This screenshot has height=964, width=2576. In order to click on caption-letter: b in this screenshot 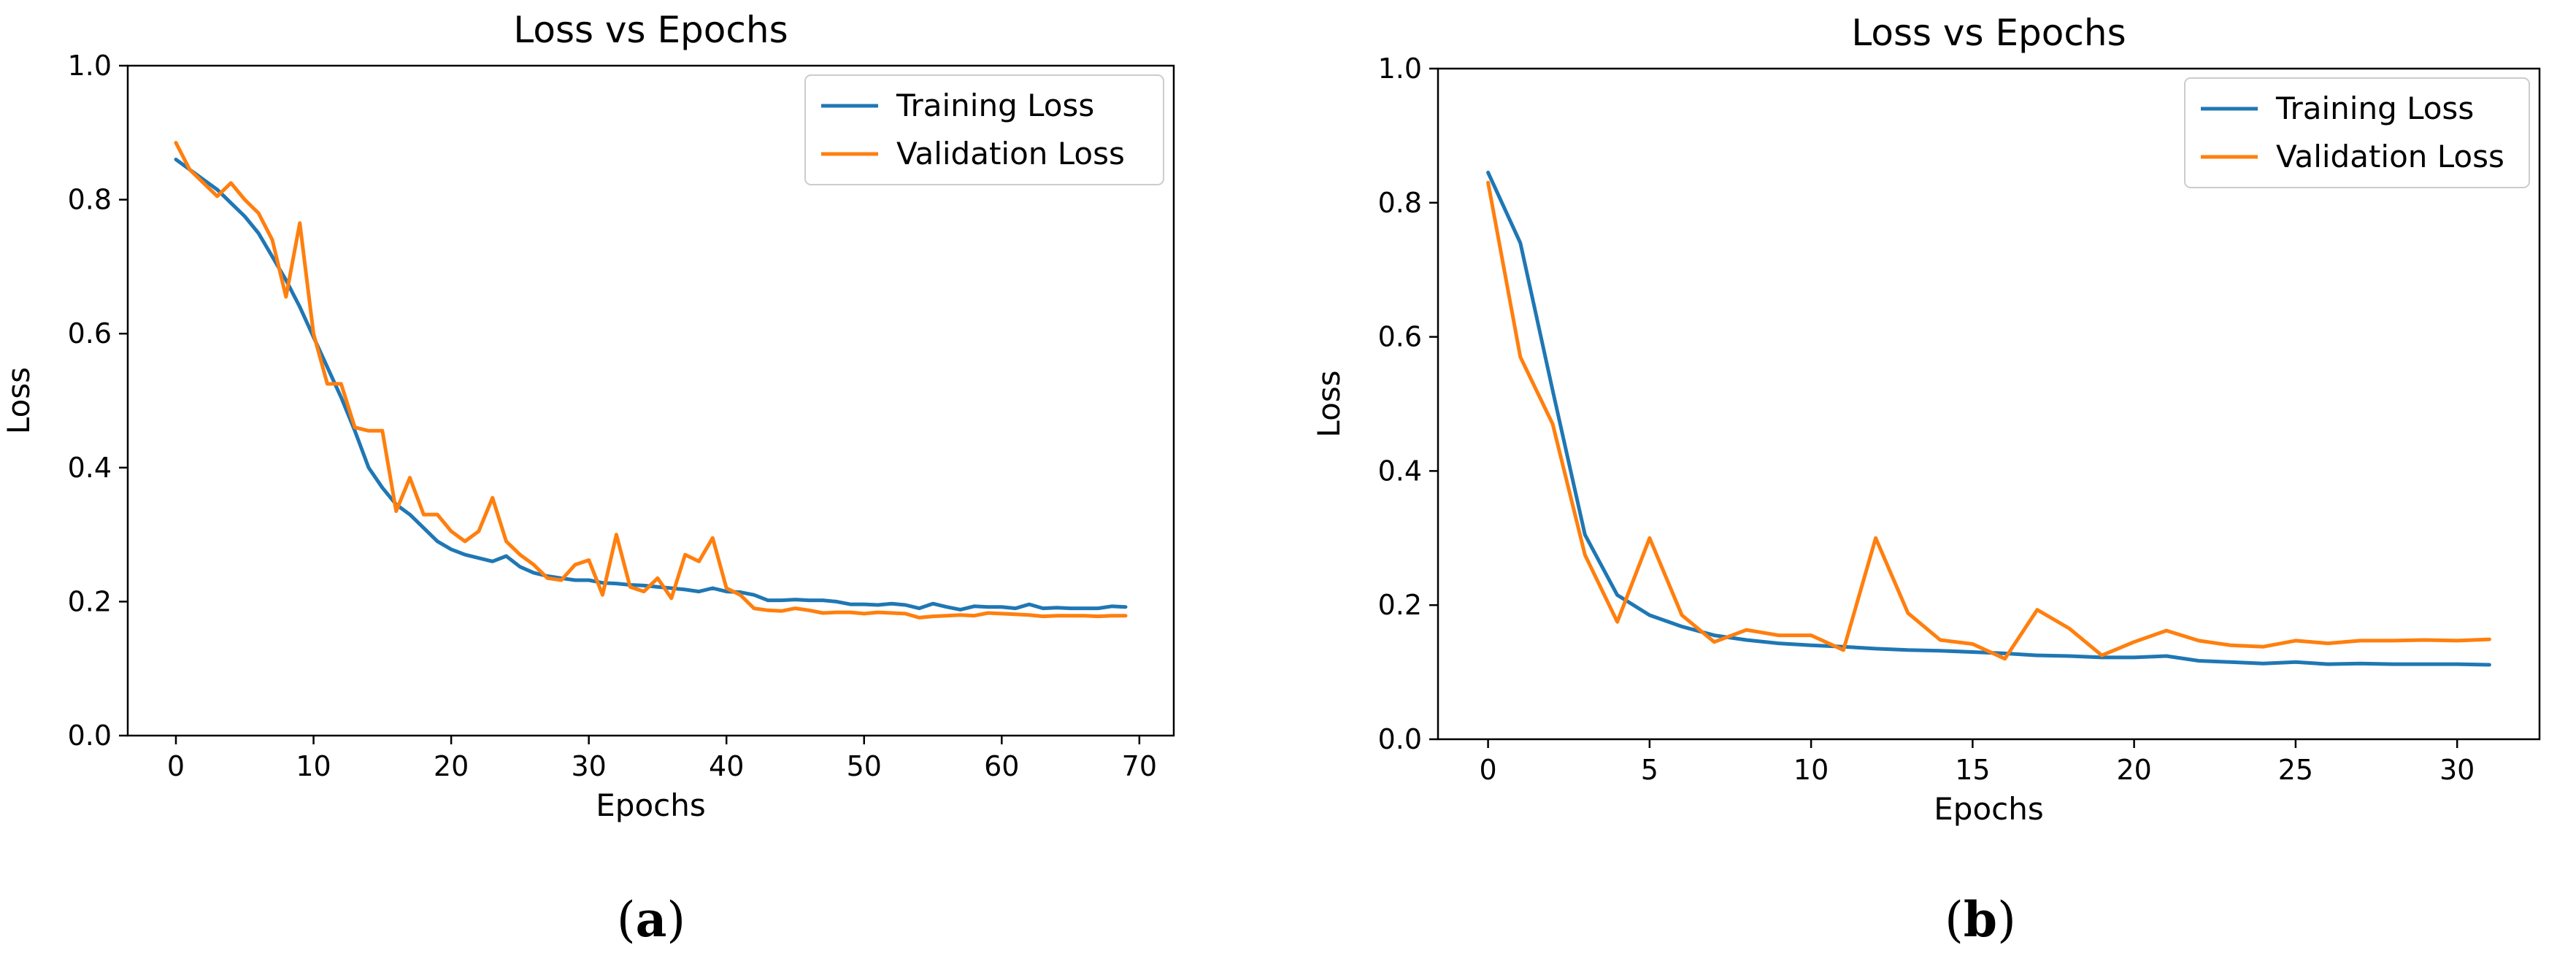, I will do `click(1980, 920)`.